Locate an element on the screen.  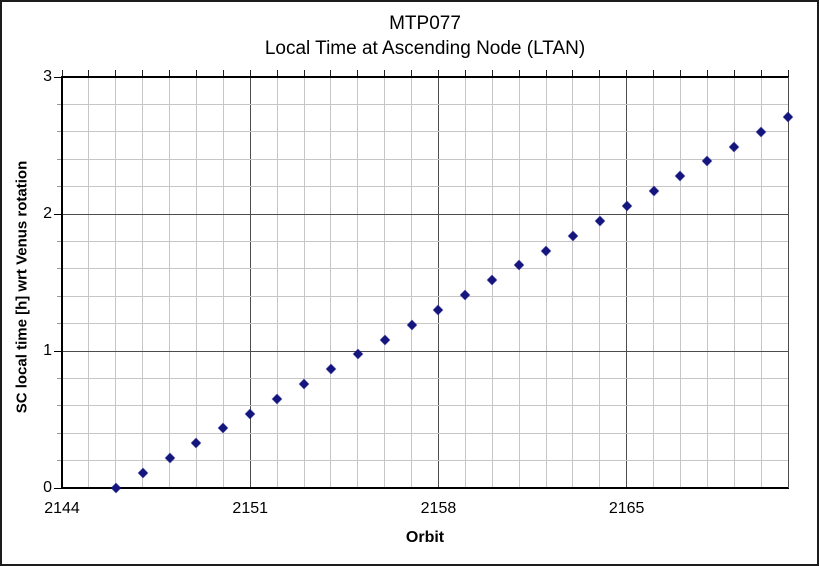
chart-subtitle: Local Time at Ascending Node (LTAN) is located at coordinates (425, 48).